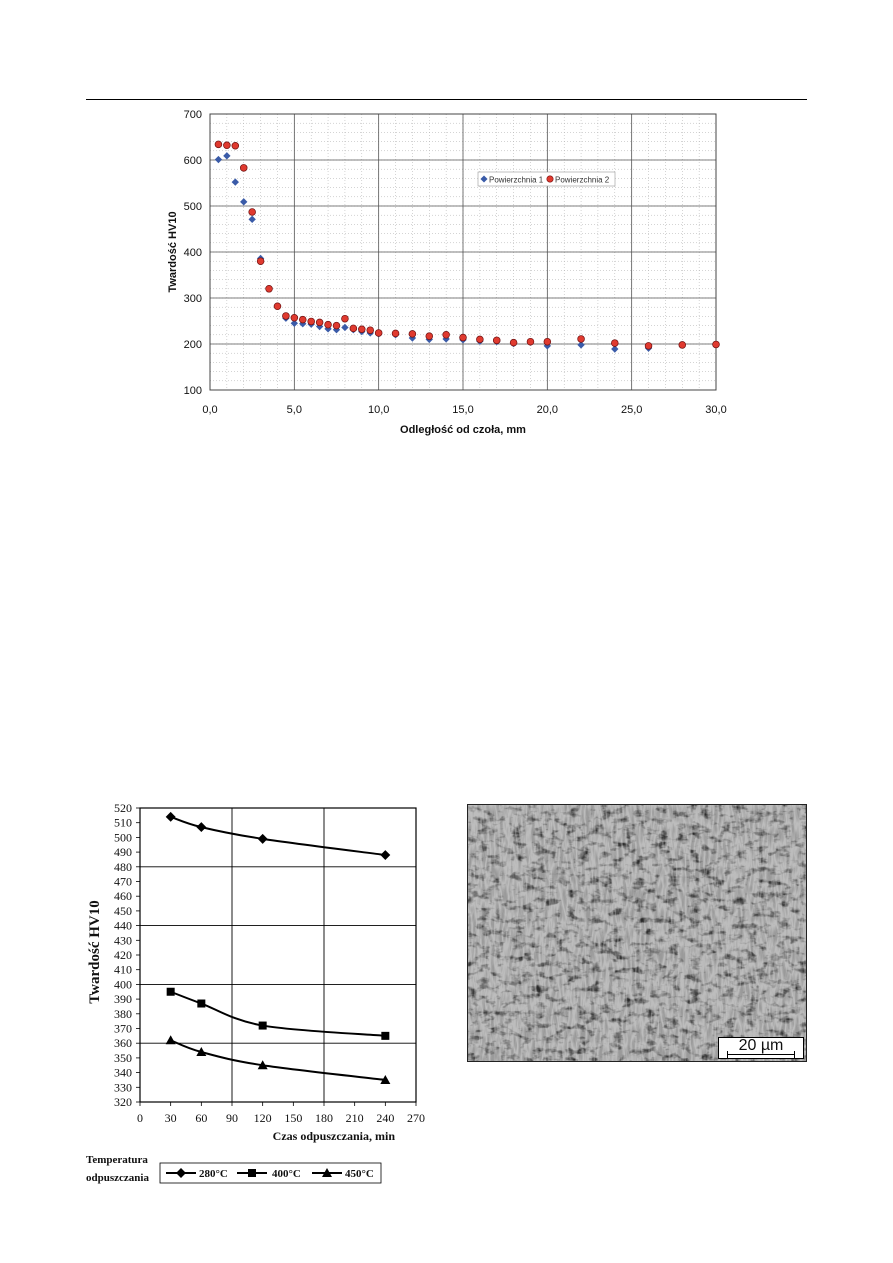 The image size is (893, 1263). I want to click on chart1-x-tick-label: 0,0, so click(209, 410).